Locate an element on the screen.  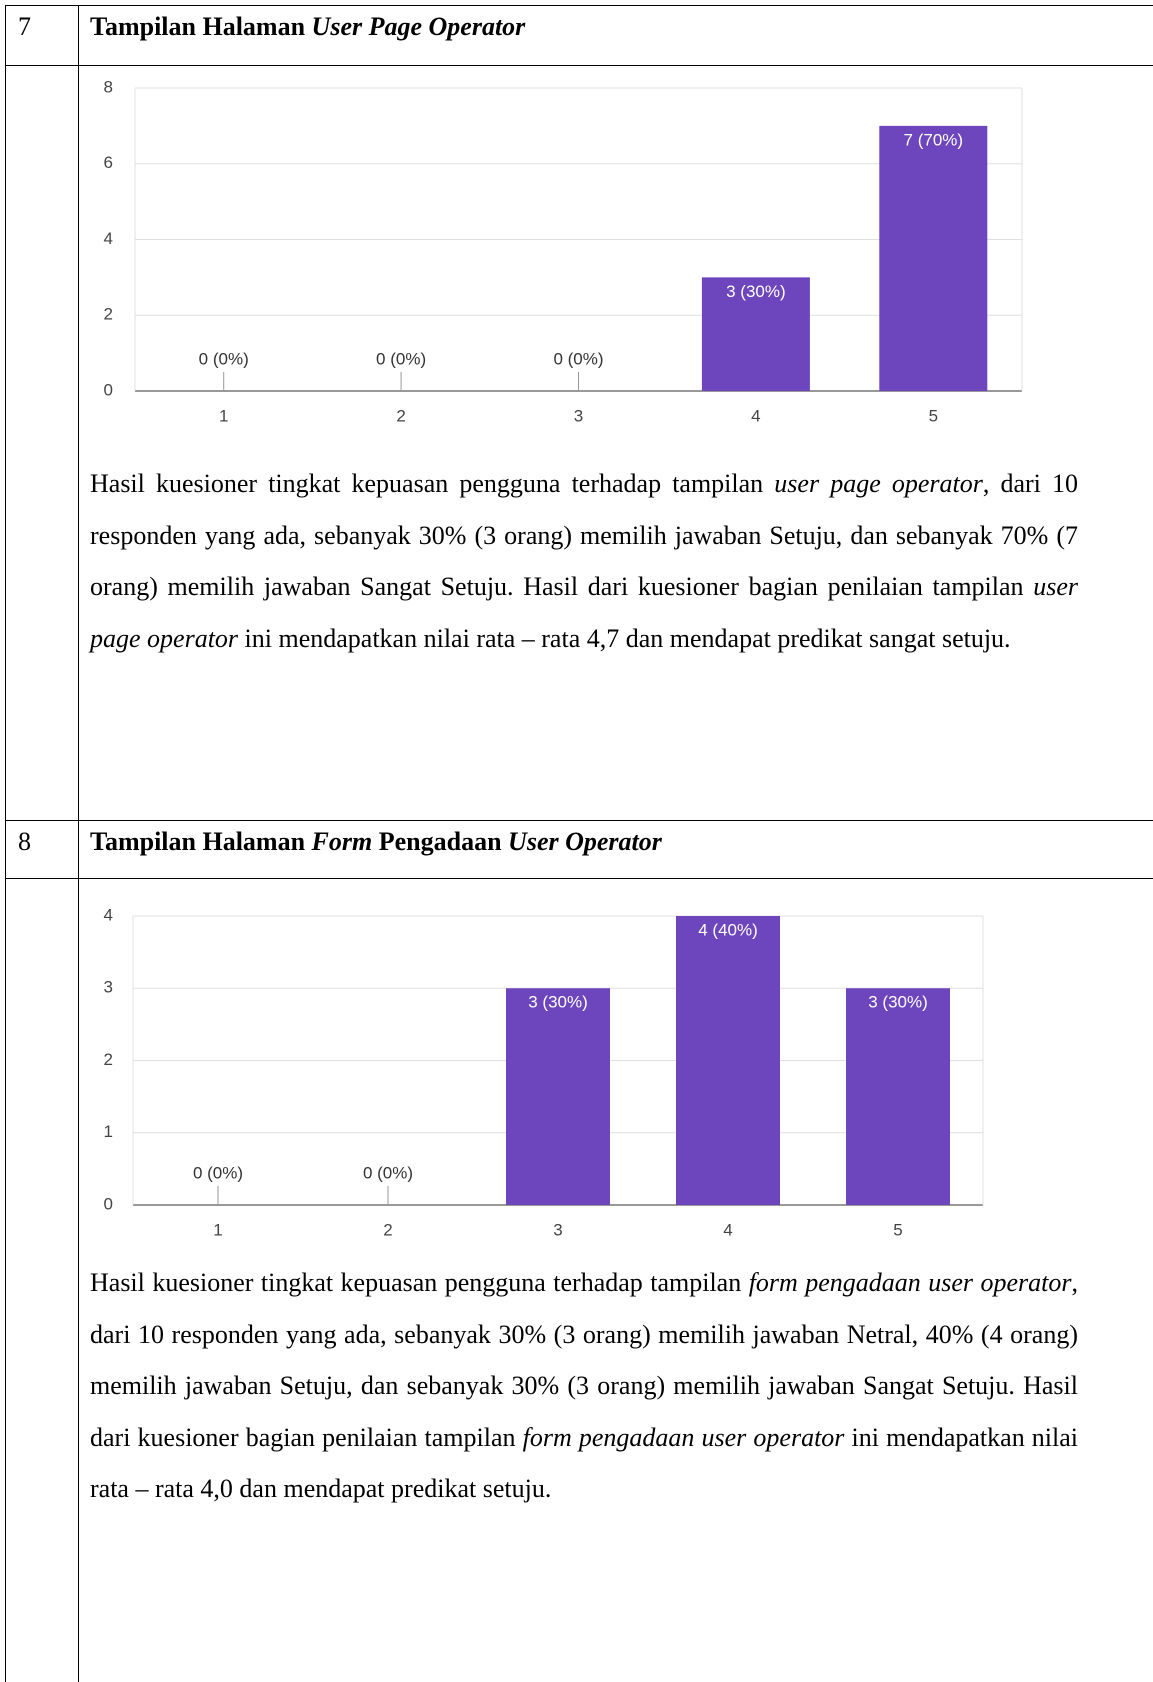
value-label: 7 (70%) is located at coordinates (934, 139).